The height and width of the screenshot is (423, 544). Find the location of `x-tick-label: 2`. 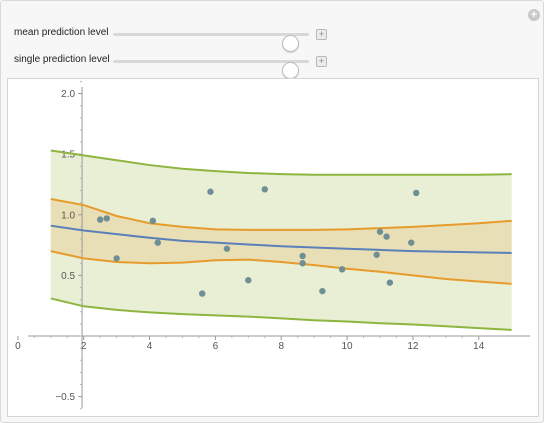

x-tick-label: 2 is located at coordinates (84, 346).